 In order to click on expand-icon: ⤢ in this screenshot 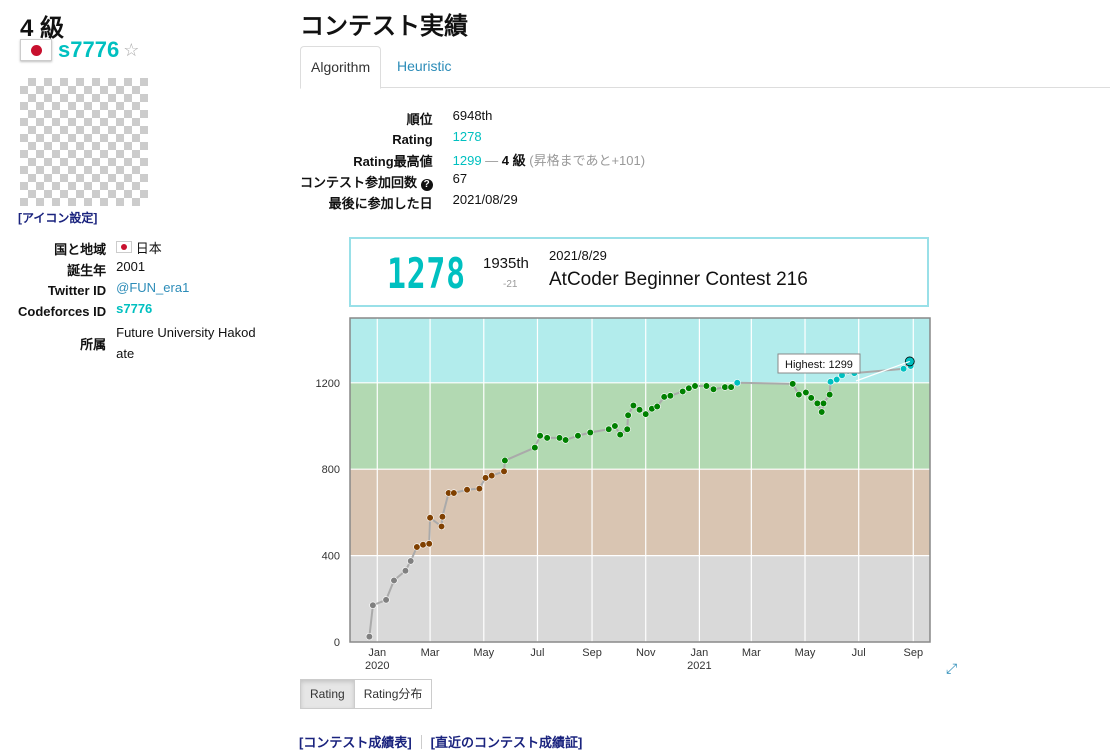, I will do `click(952, 668)`.